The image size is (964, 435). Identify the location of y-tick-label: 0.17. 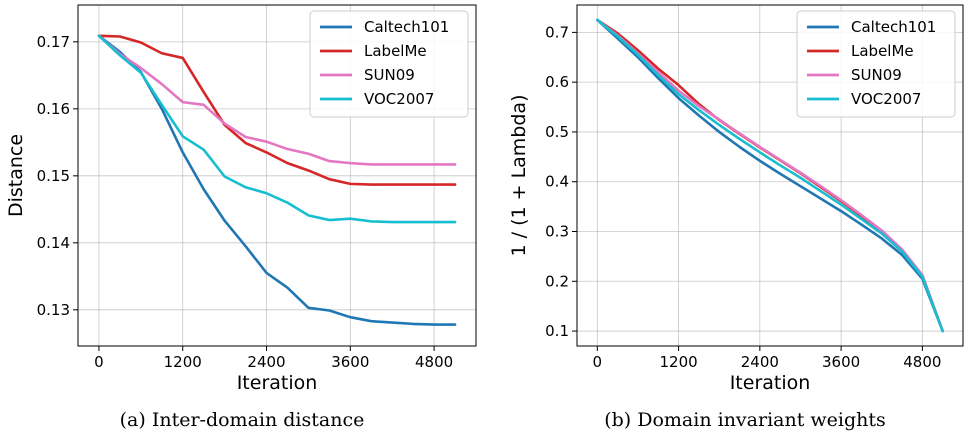
(53, 42).